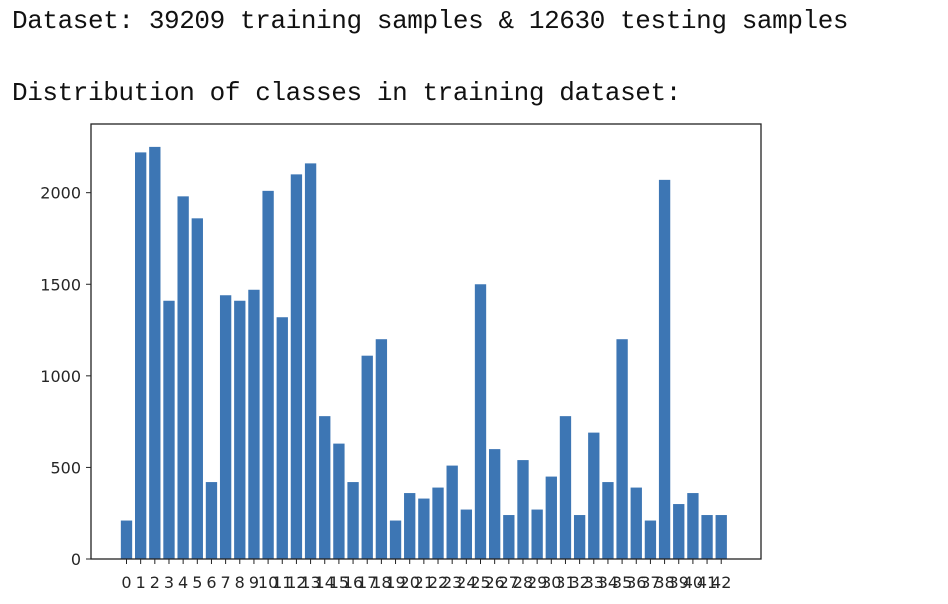  I want to click on y-tick-label: 1500, so click(60, 284).